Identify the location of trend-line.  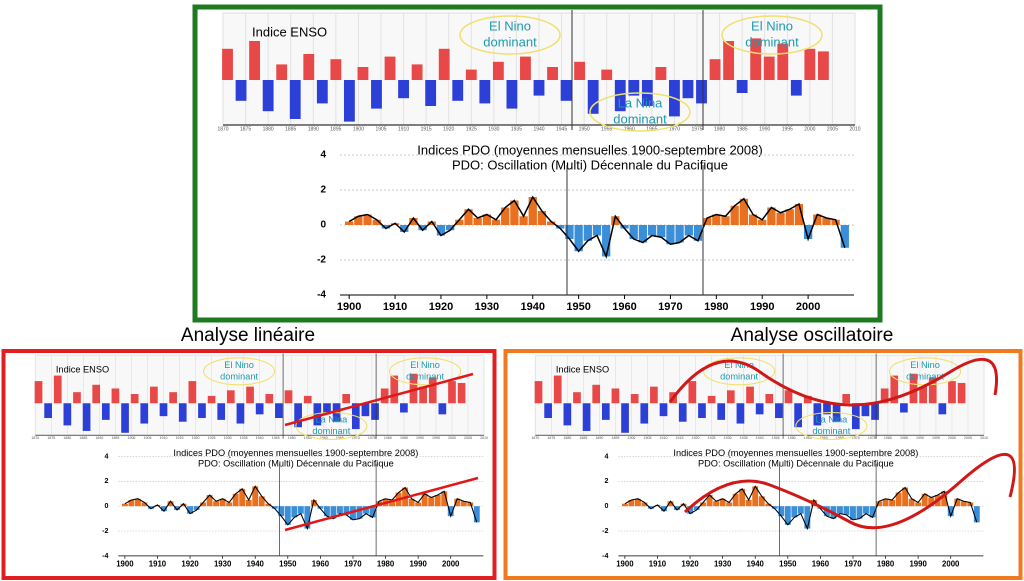
(379, 399).